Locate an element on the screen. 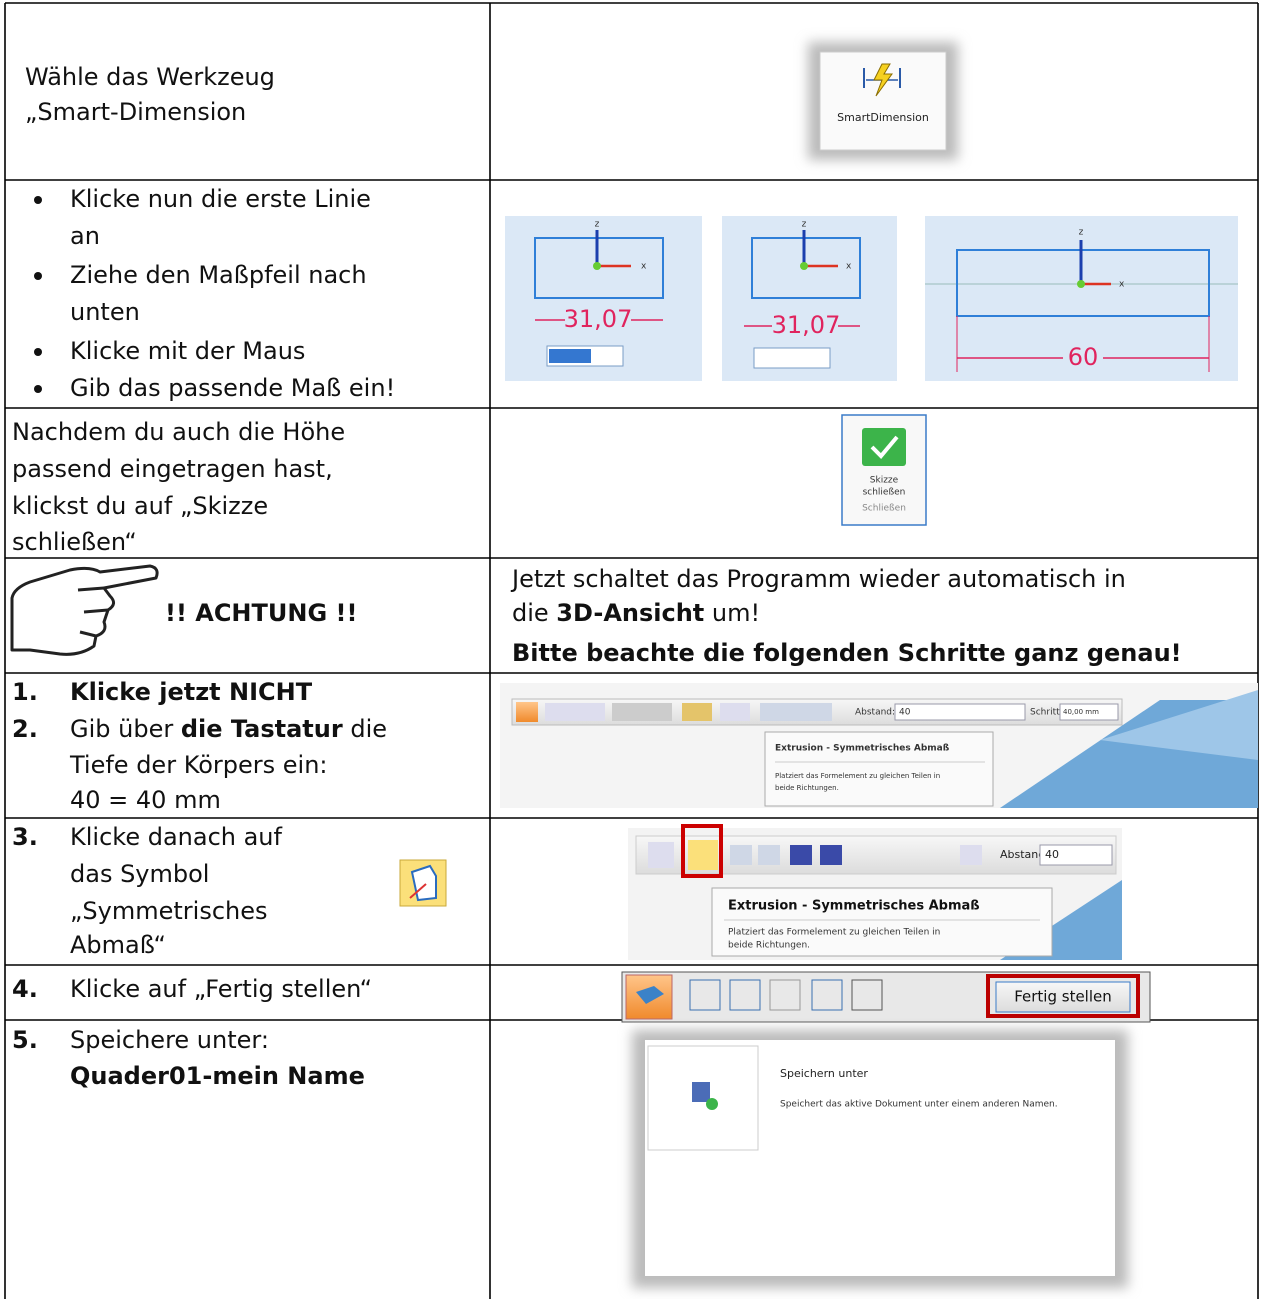  text: Extrusion - Symmetrisches Abmaß is located at coordinates (854, 906).